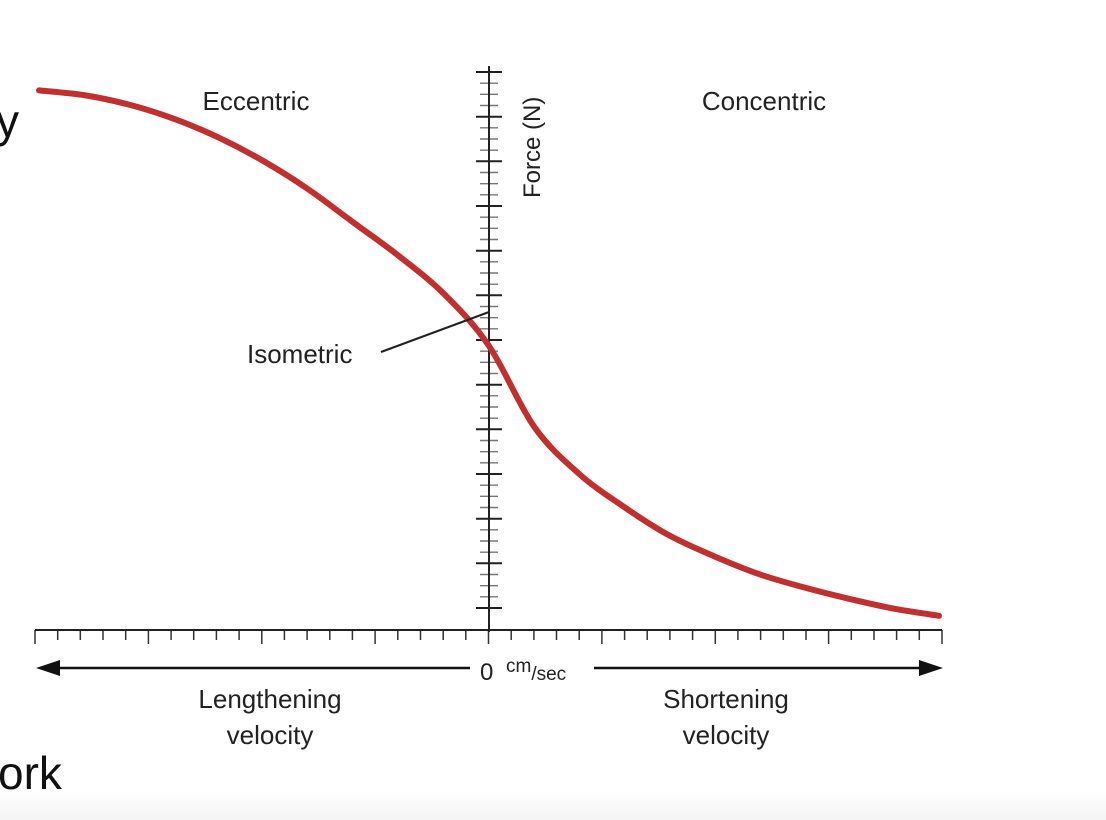 The image size is (1106, 820). I want to click on shortening-velocity-label-line1: Shortening, so click(726, 699).